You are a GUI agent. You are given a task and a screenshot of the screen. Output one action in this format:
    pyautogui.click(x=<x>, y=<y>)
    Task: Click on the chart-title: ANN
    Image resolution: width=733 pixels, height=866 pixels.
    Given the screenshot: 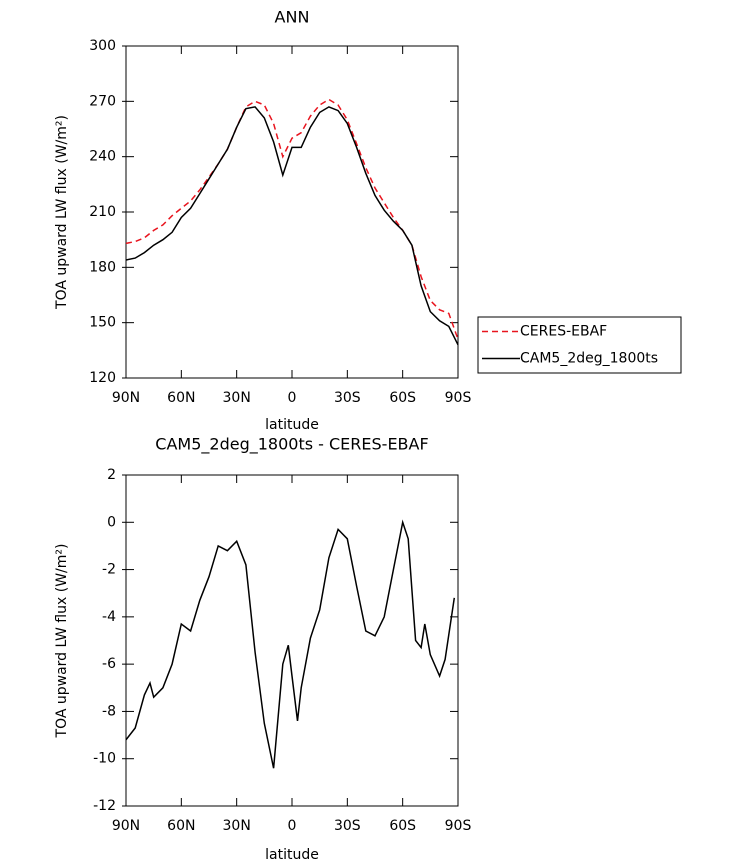 What is the action you would take?
    pyautogui.click(x=292, y=17)
    